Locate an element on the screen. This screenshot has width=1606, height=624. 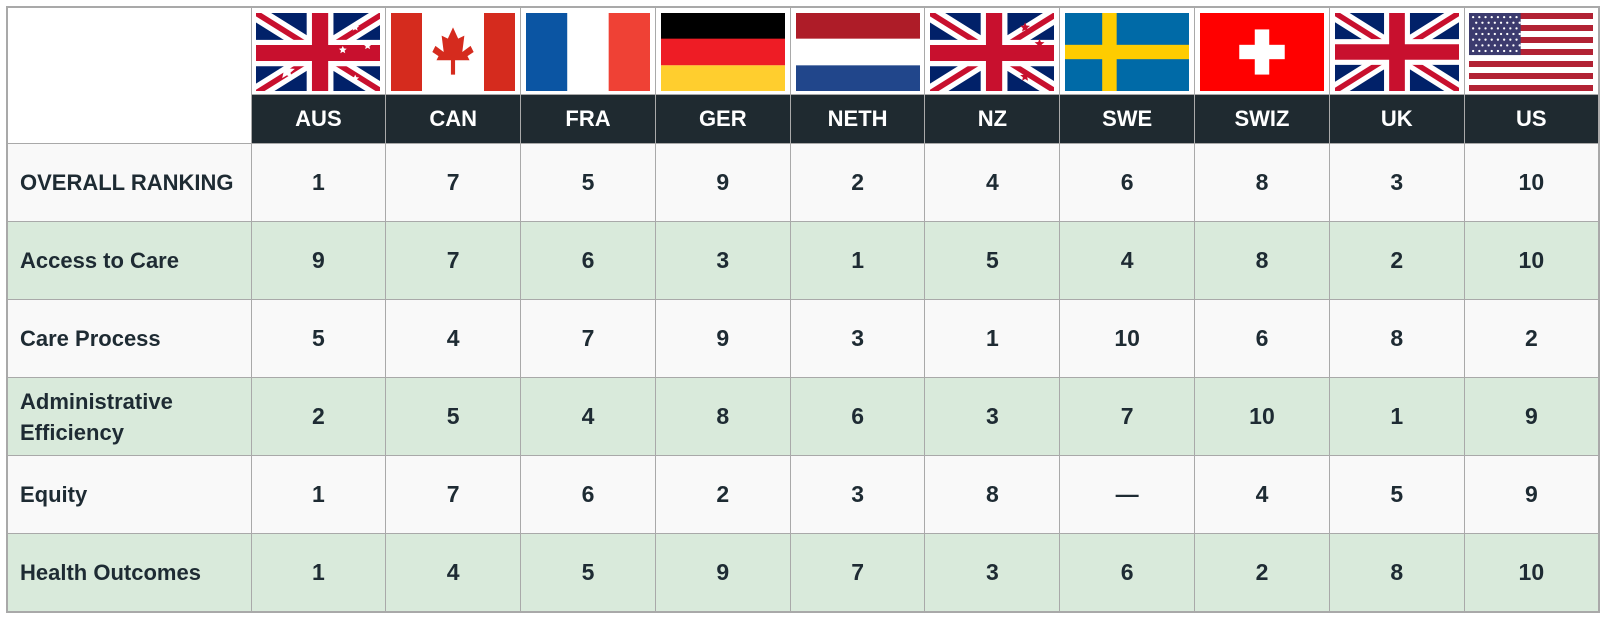
row-label: Care Process is located at coordinates (129, 338).